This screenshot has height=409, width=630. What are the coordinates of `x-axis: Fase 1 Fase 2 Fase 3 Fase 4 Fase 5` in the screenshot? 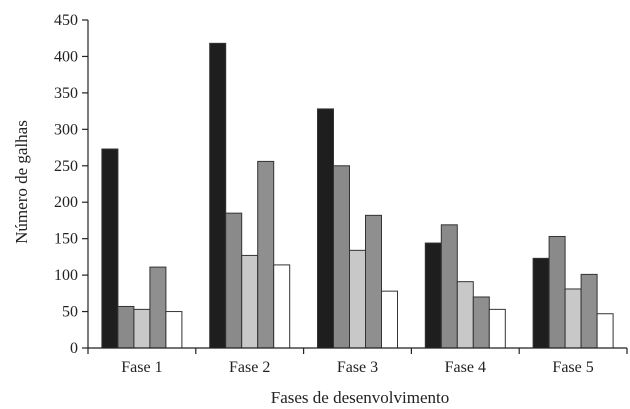 It's located at (357, 361).